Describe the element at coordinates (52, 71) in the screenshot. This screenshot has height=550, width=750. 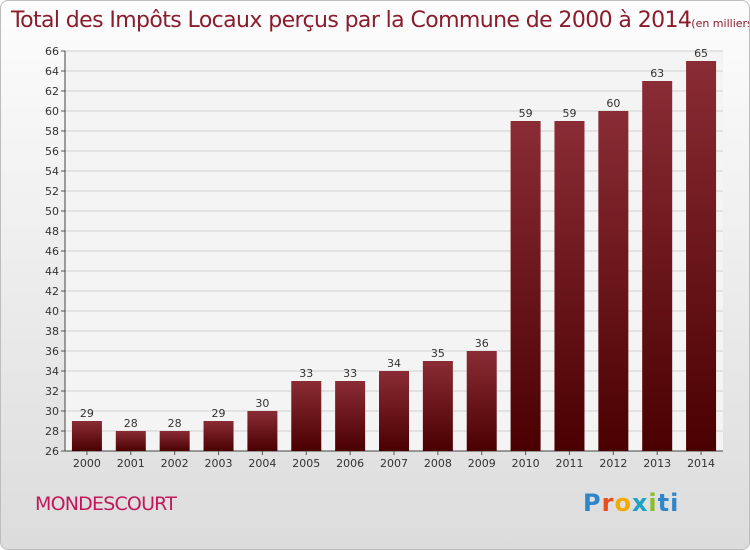
I see `y-tick-label: 64` at that location.